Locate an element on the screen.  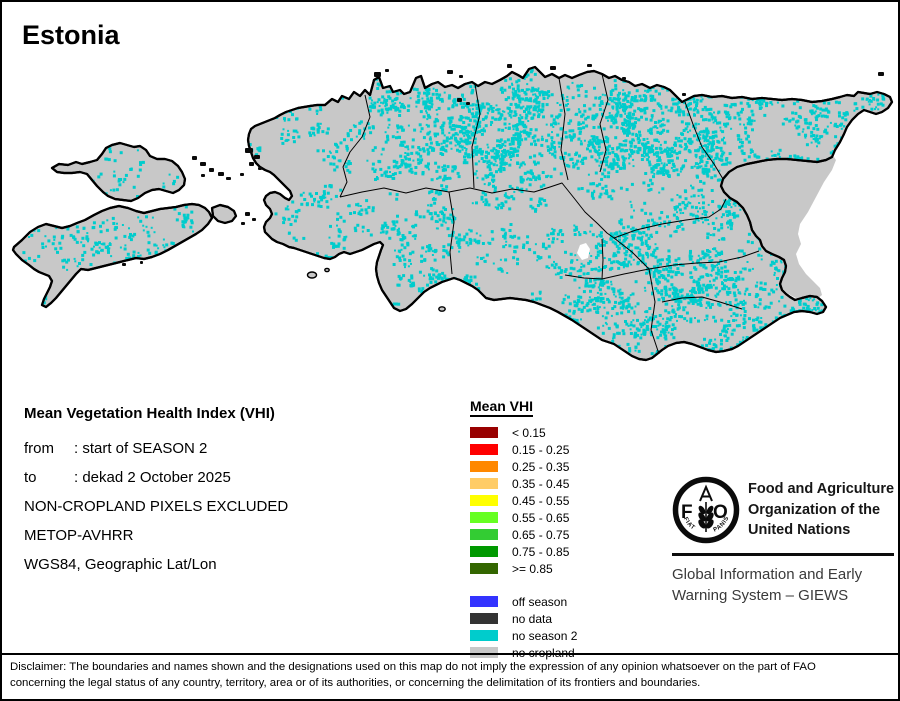
fao-logo-icon: F O FIAT PANIS is located at coordinates (706, 510).